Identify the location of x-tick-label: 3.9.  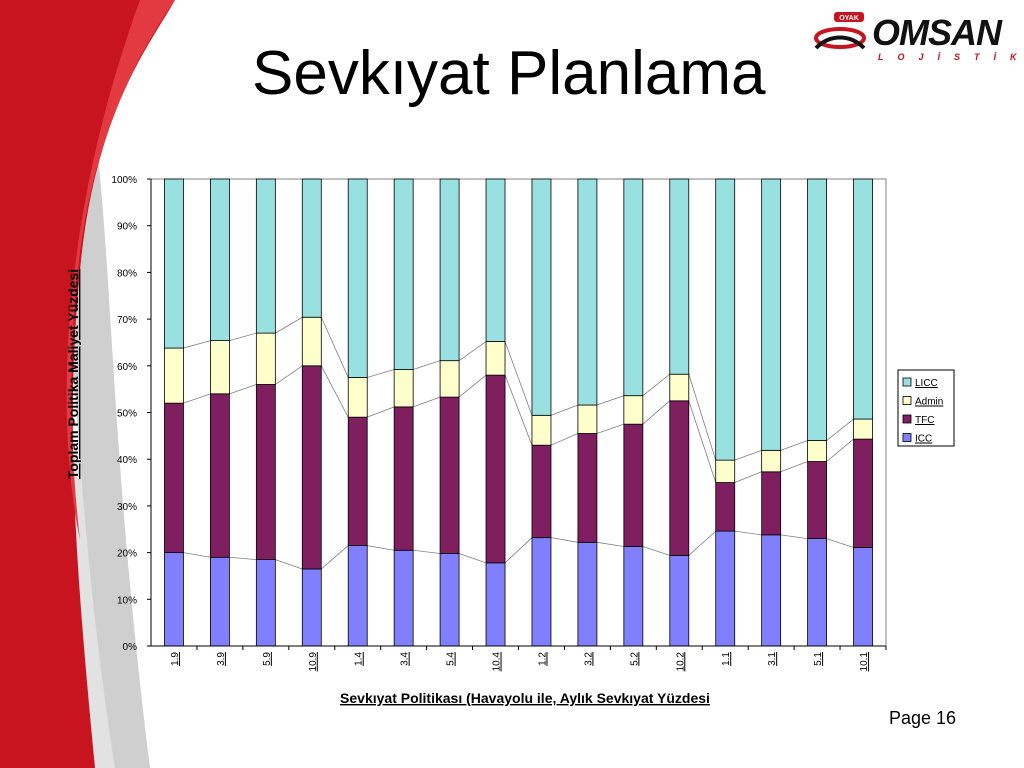
(221, 659).